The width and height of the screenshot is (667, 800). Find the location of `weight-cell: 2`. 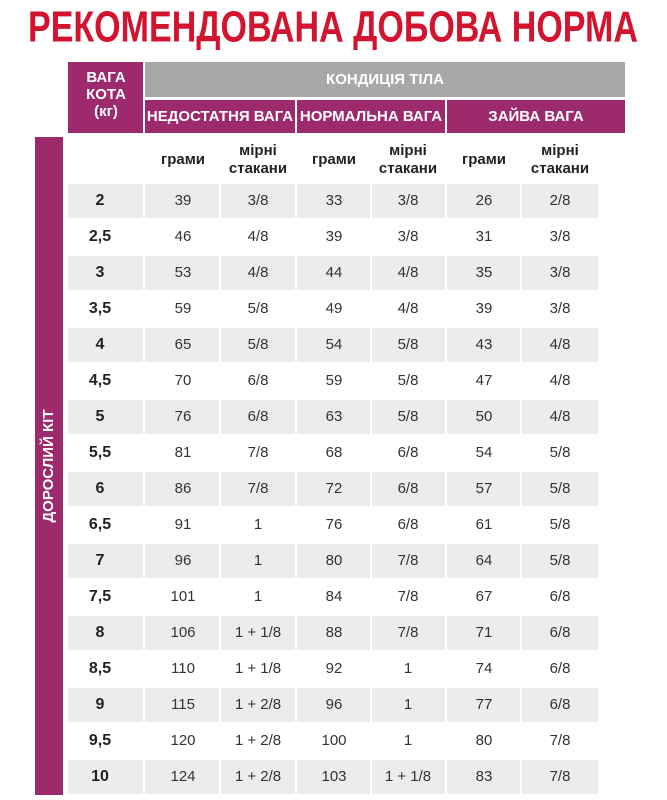

weight-cell: 2 is located at coordinates (100, 200).